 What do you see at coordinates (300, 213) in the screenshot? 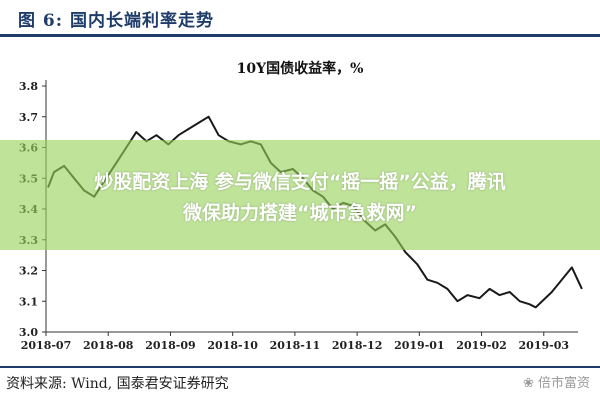
I see `overlay-line-2: 微保助力搭建“城市急救网”` at bounding box center [300, 213].